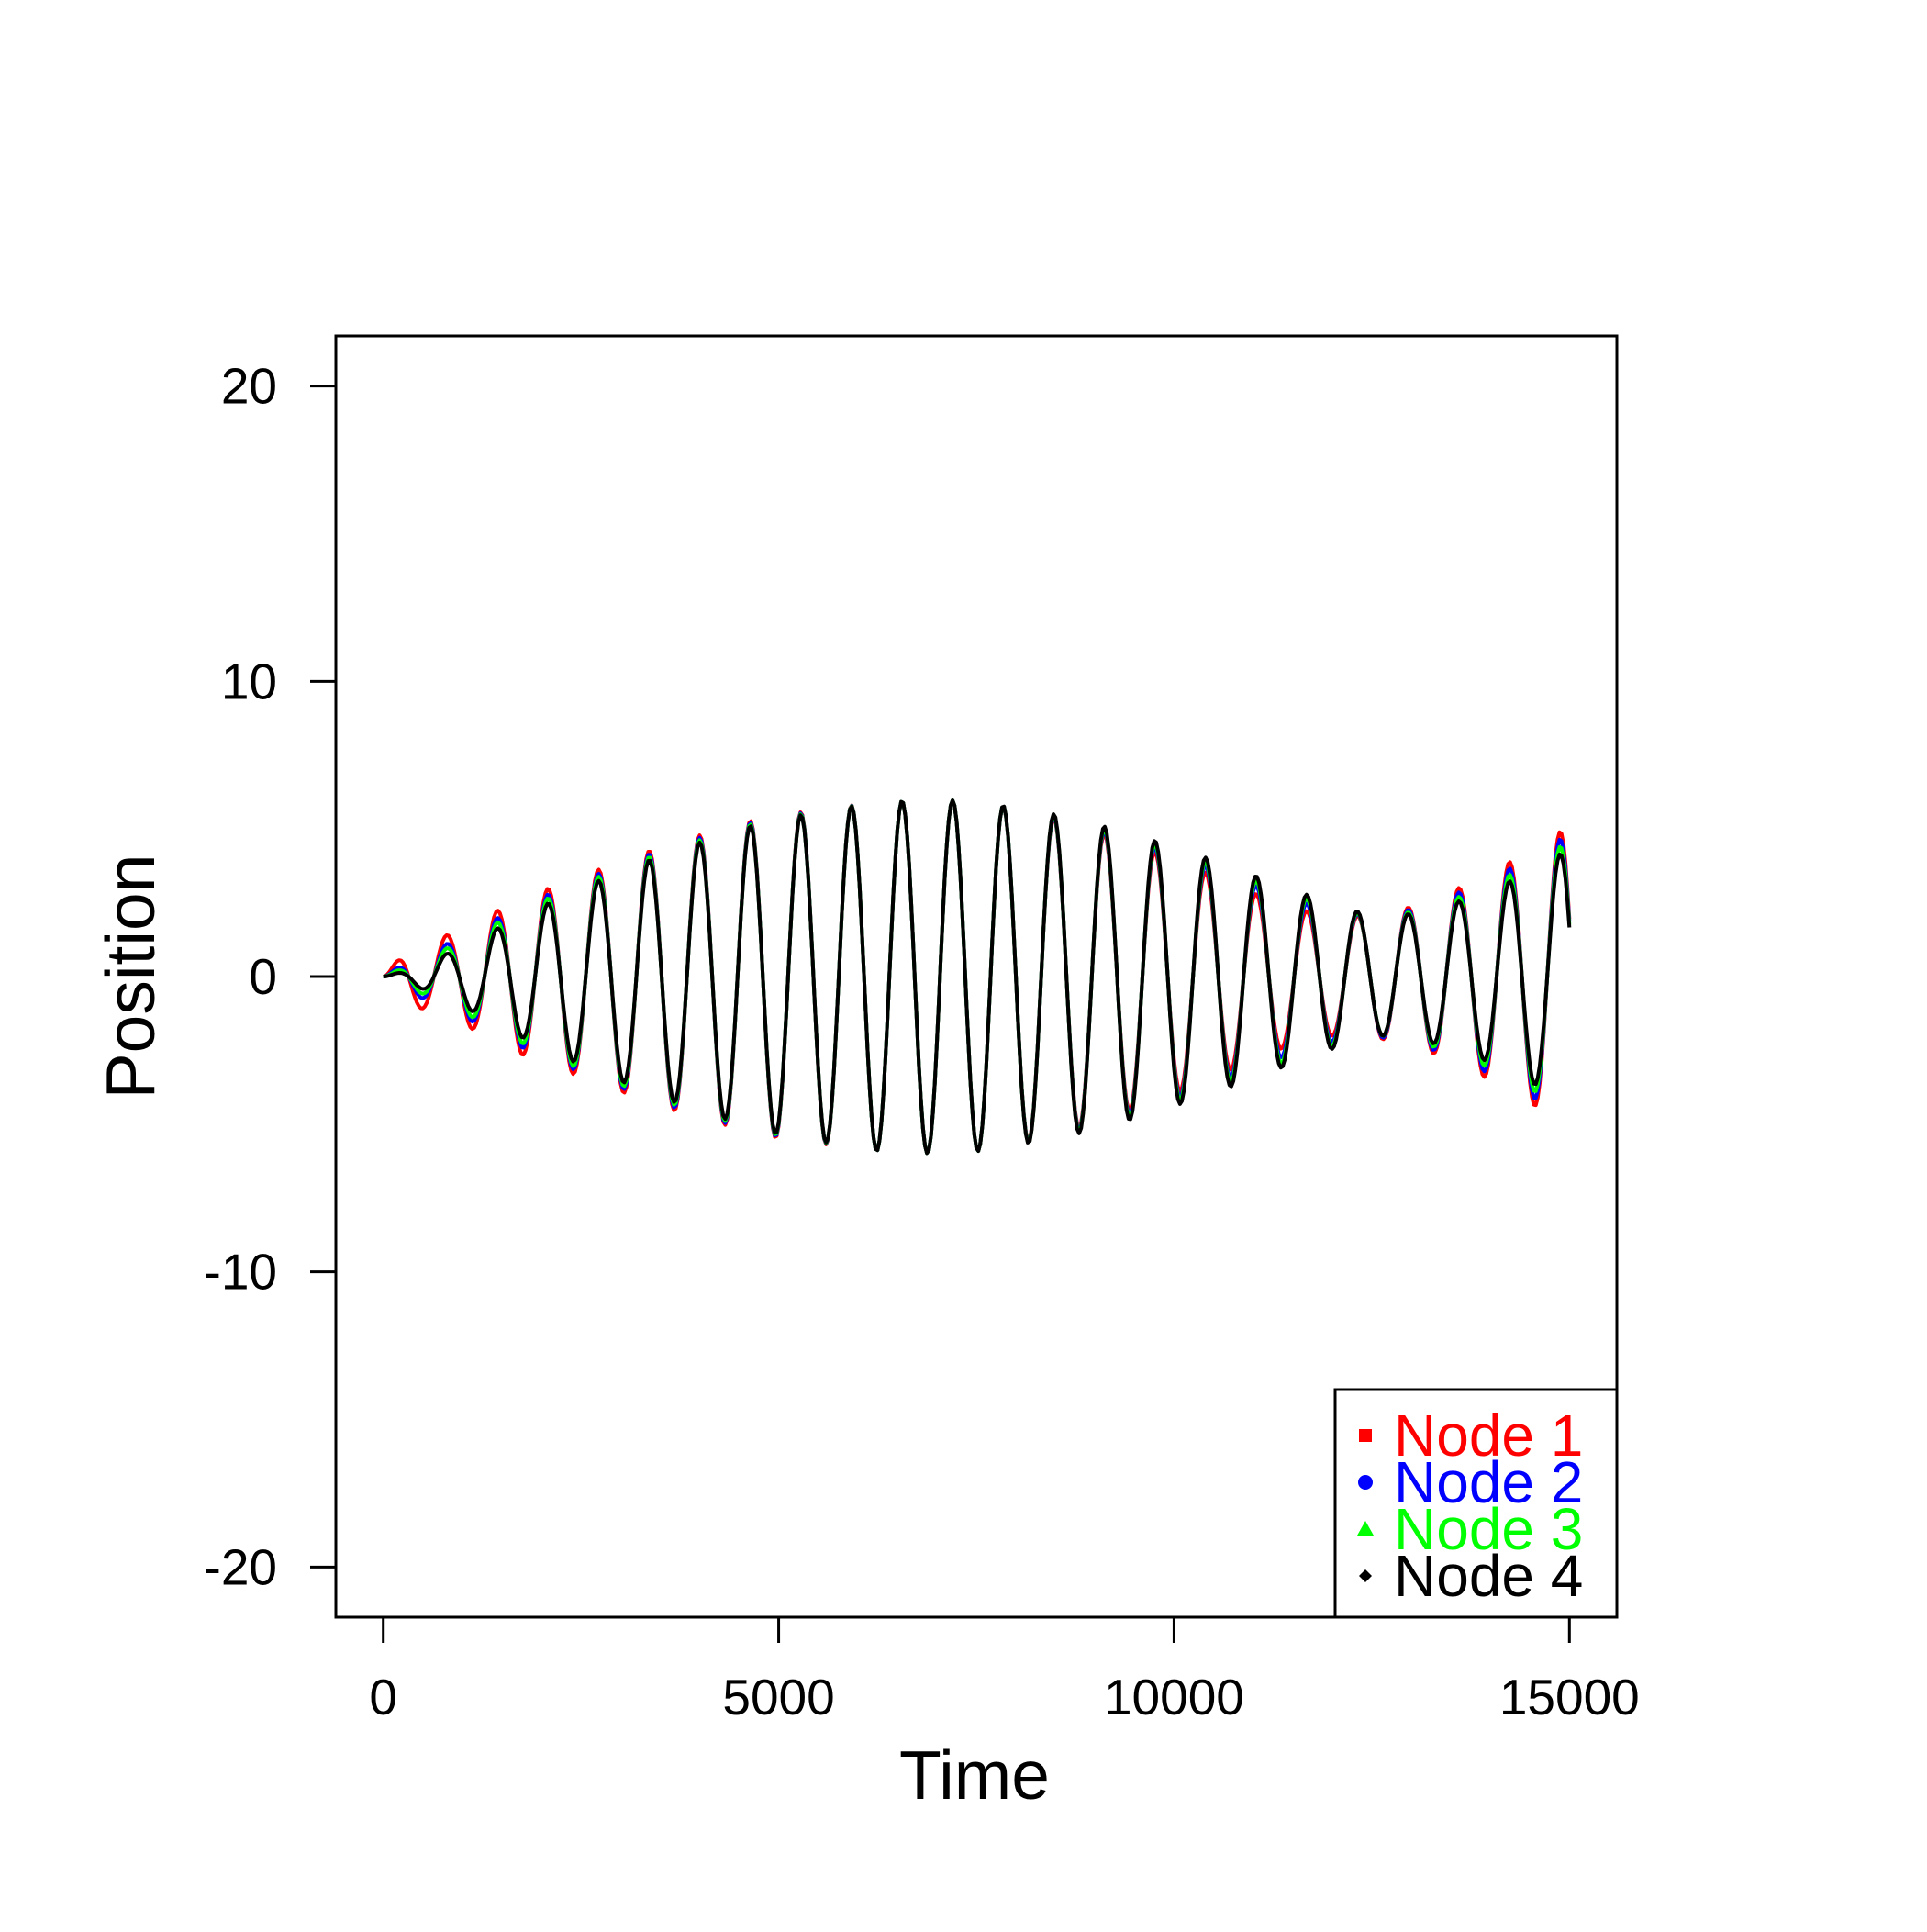 This screenshot has height=1932, width=1927. I want to click on y-tick-label: 20, so click(249, 386).